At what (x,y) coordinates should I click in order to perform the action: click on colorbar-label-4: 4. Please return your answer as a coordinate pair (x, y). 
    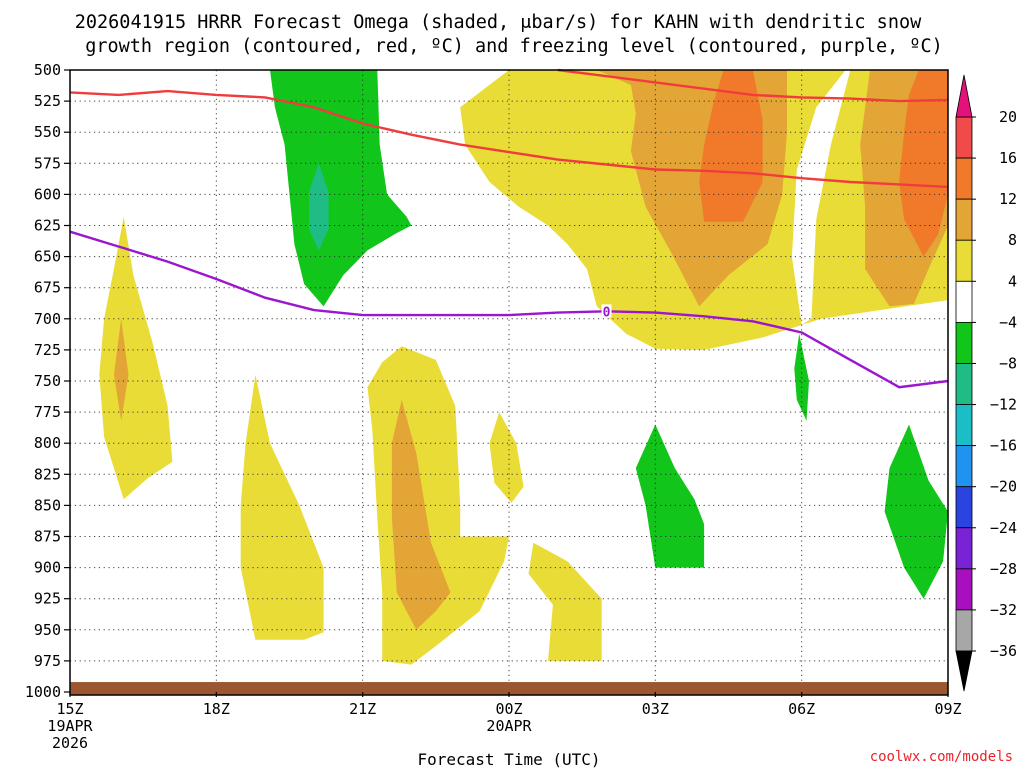
    Looking at the image, I should click on (1012, 281).